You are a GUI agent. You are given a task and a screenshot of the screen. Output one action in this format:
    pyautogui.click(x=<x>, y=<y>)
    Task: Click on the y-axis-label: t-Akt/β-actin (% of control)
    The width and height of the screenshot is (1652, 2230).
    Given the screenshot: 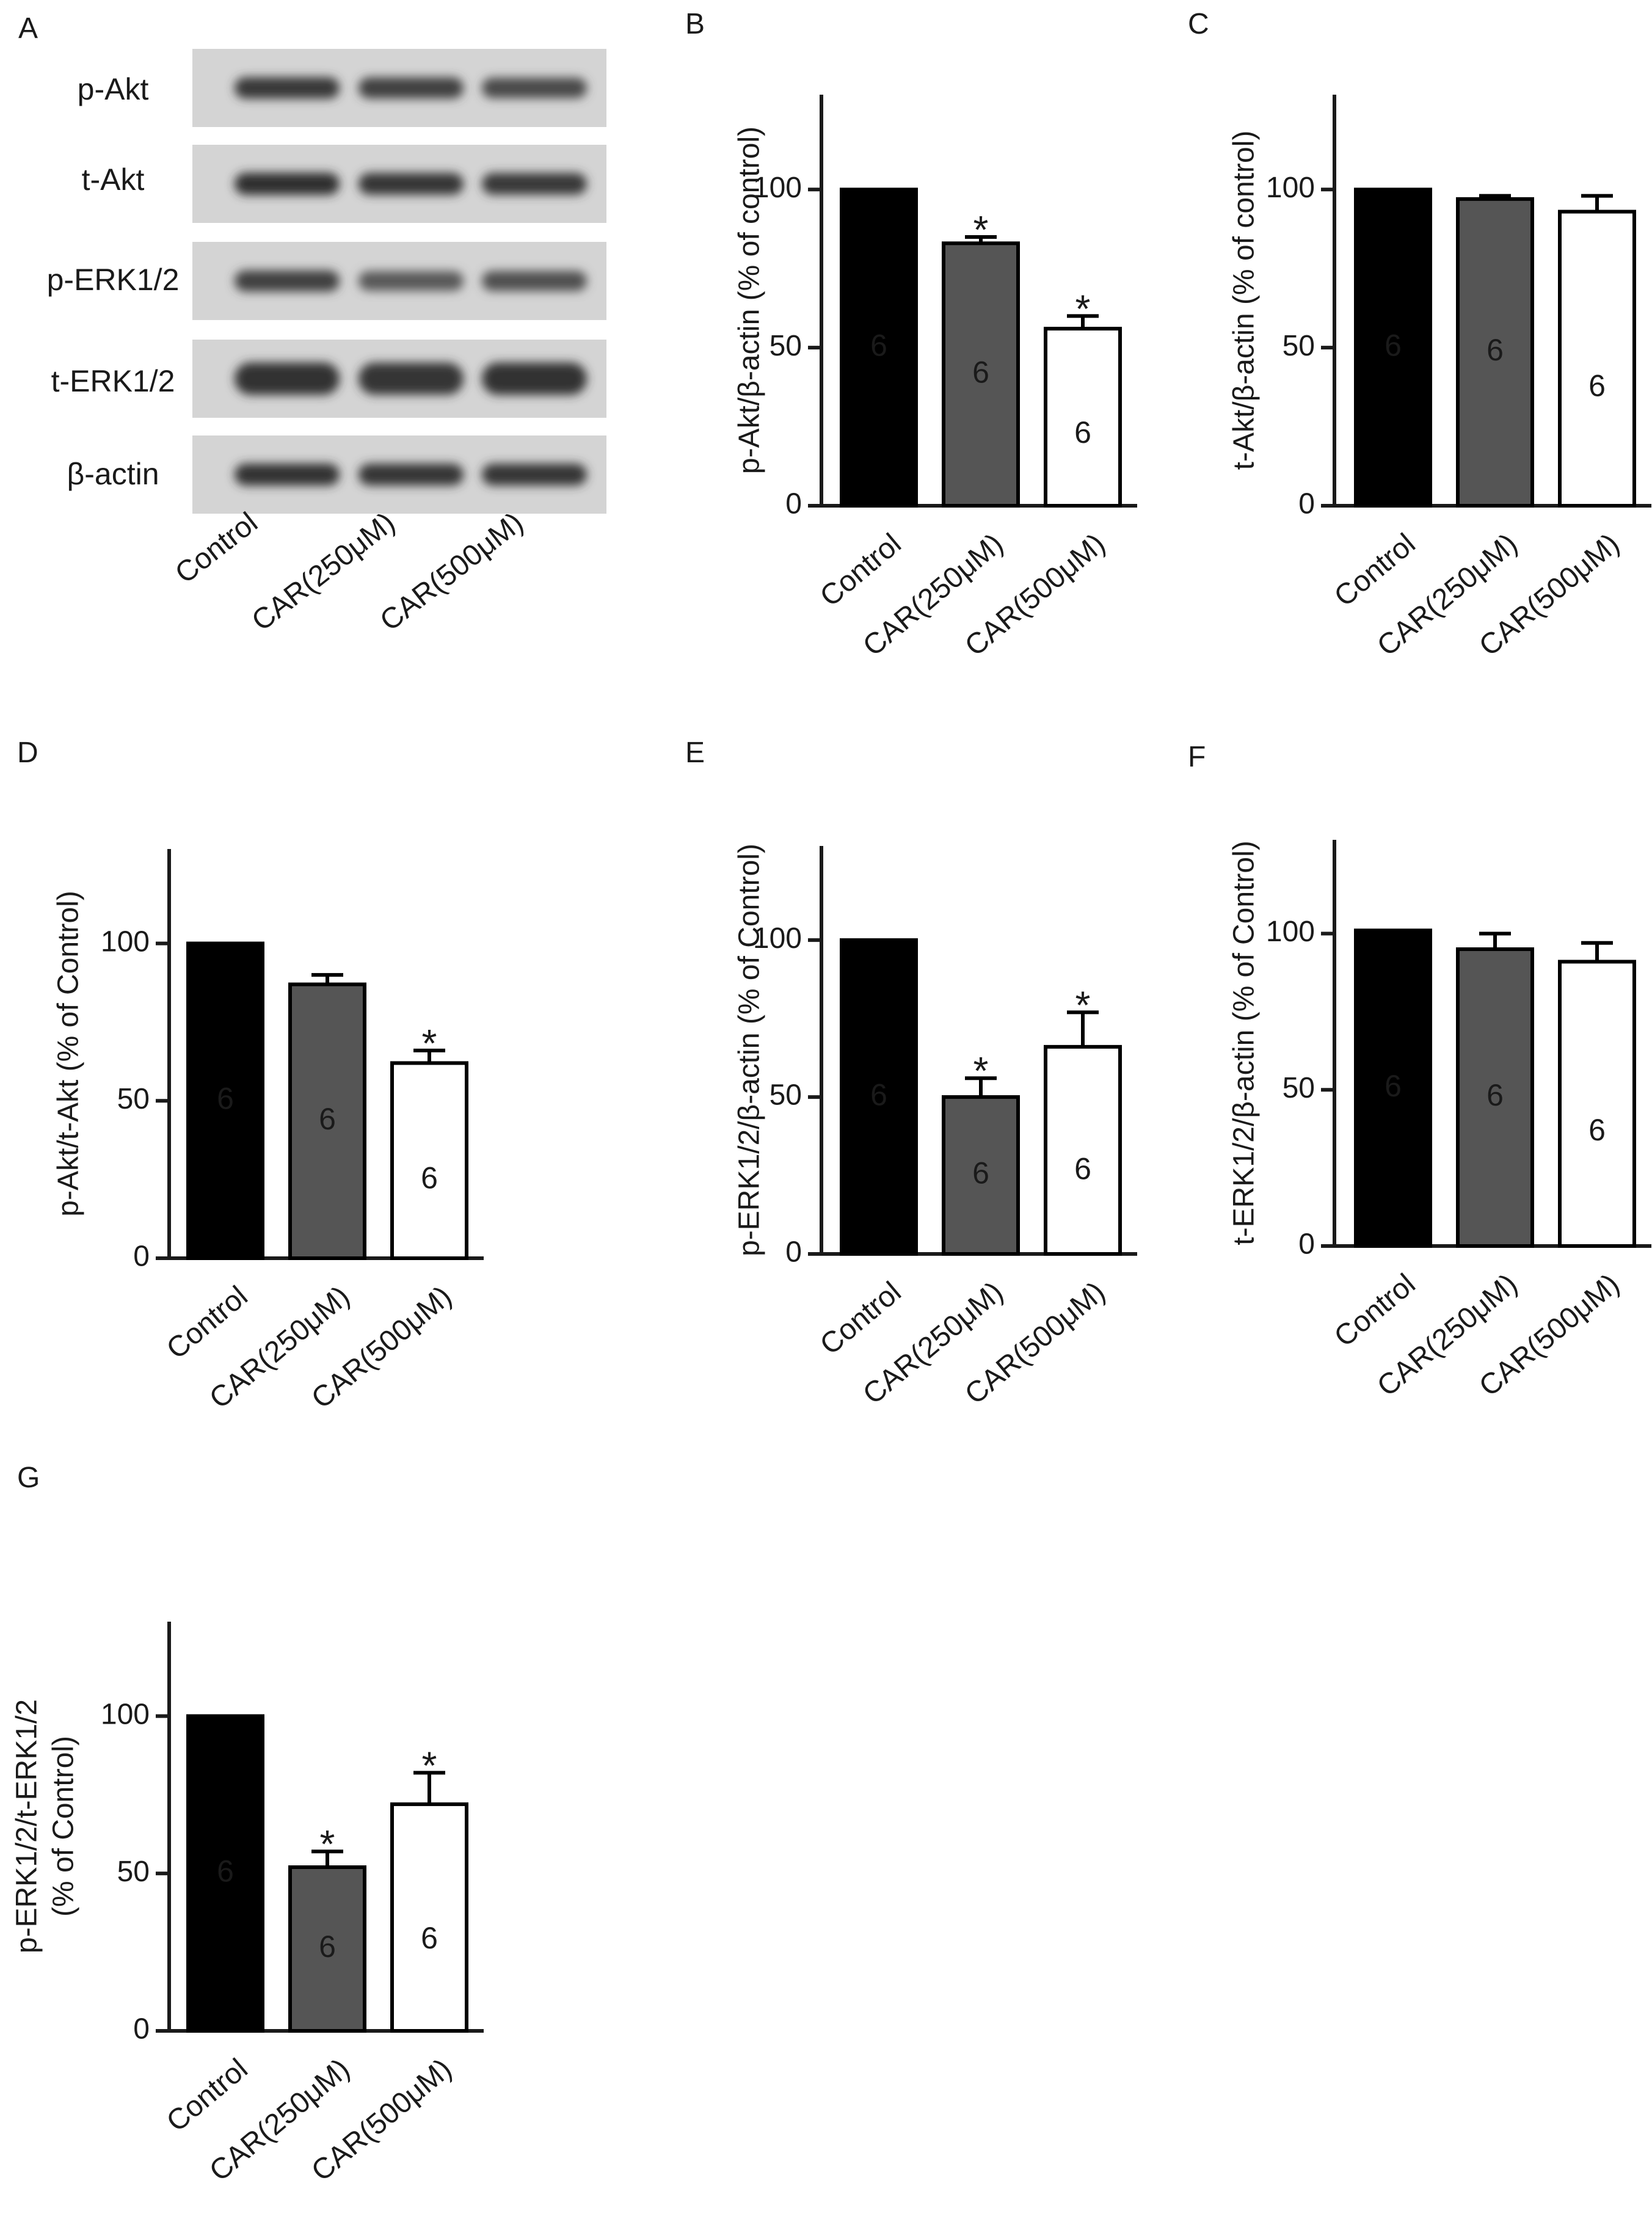 What is the action you would take?
    pyautogui.click(x=1244, y=300)
    